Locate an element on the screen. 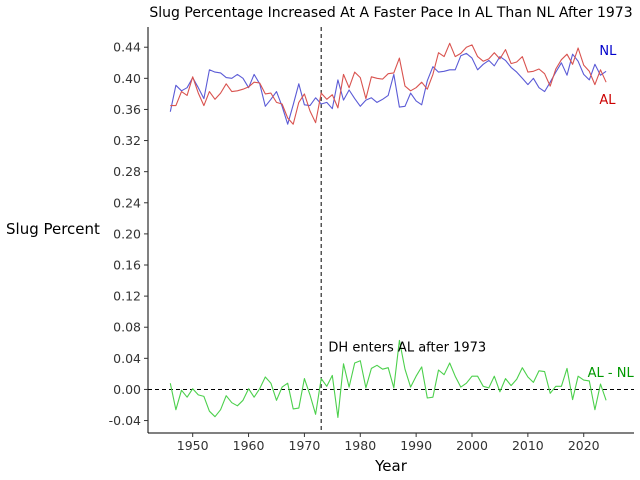  x-tick-label: 1950 is located at coordinates (193, 445).